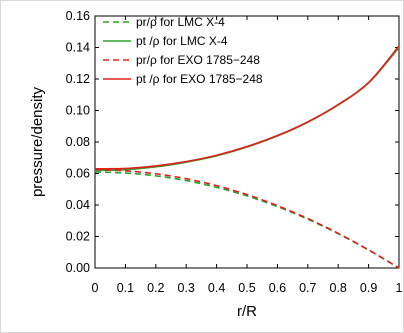 This screenshot has width=404, height=333. What do you see at coordinates (125, 288) in the screenshot?
I see `x-tick-label: 0.1` at bounding box center [125, 288].